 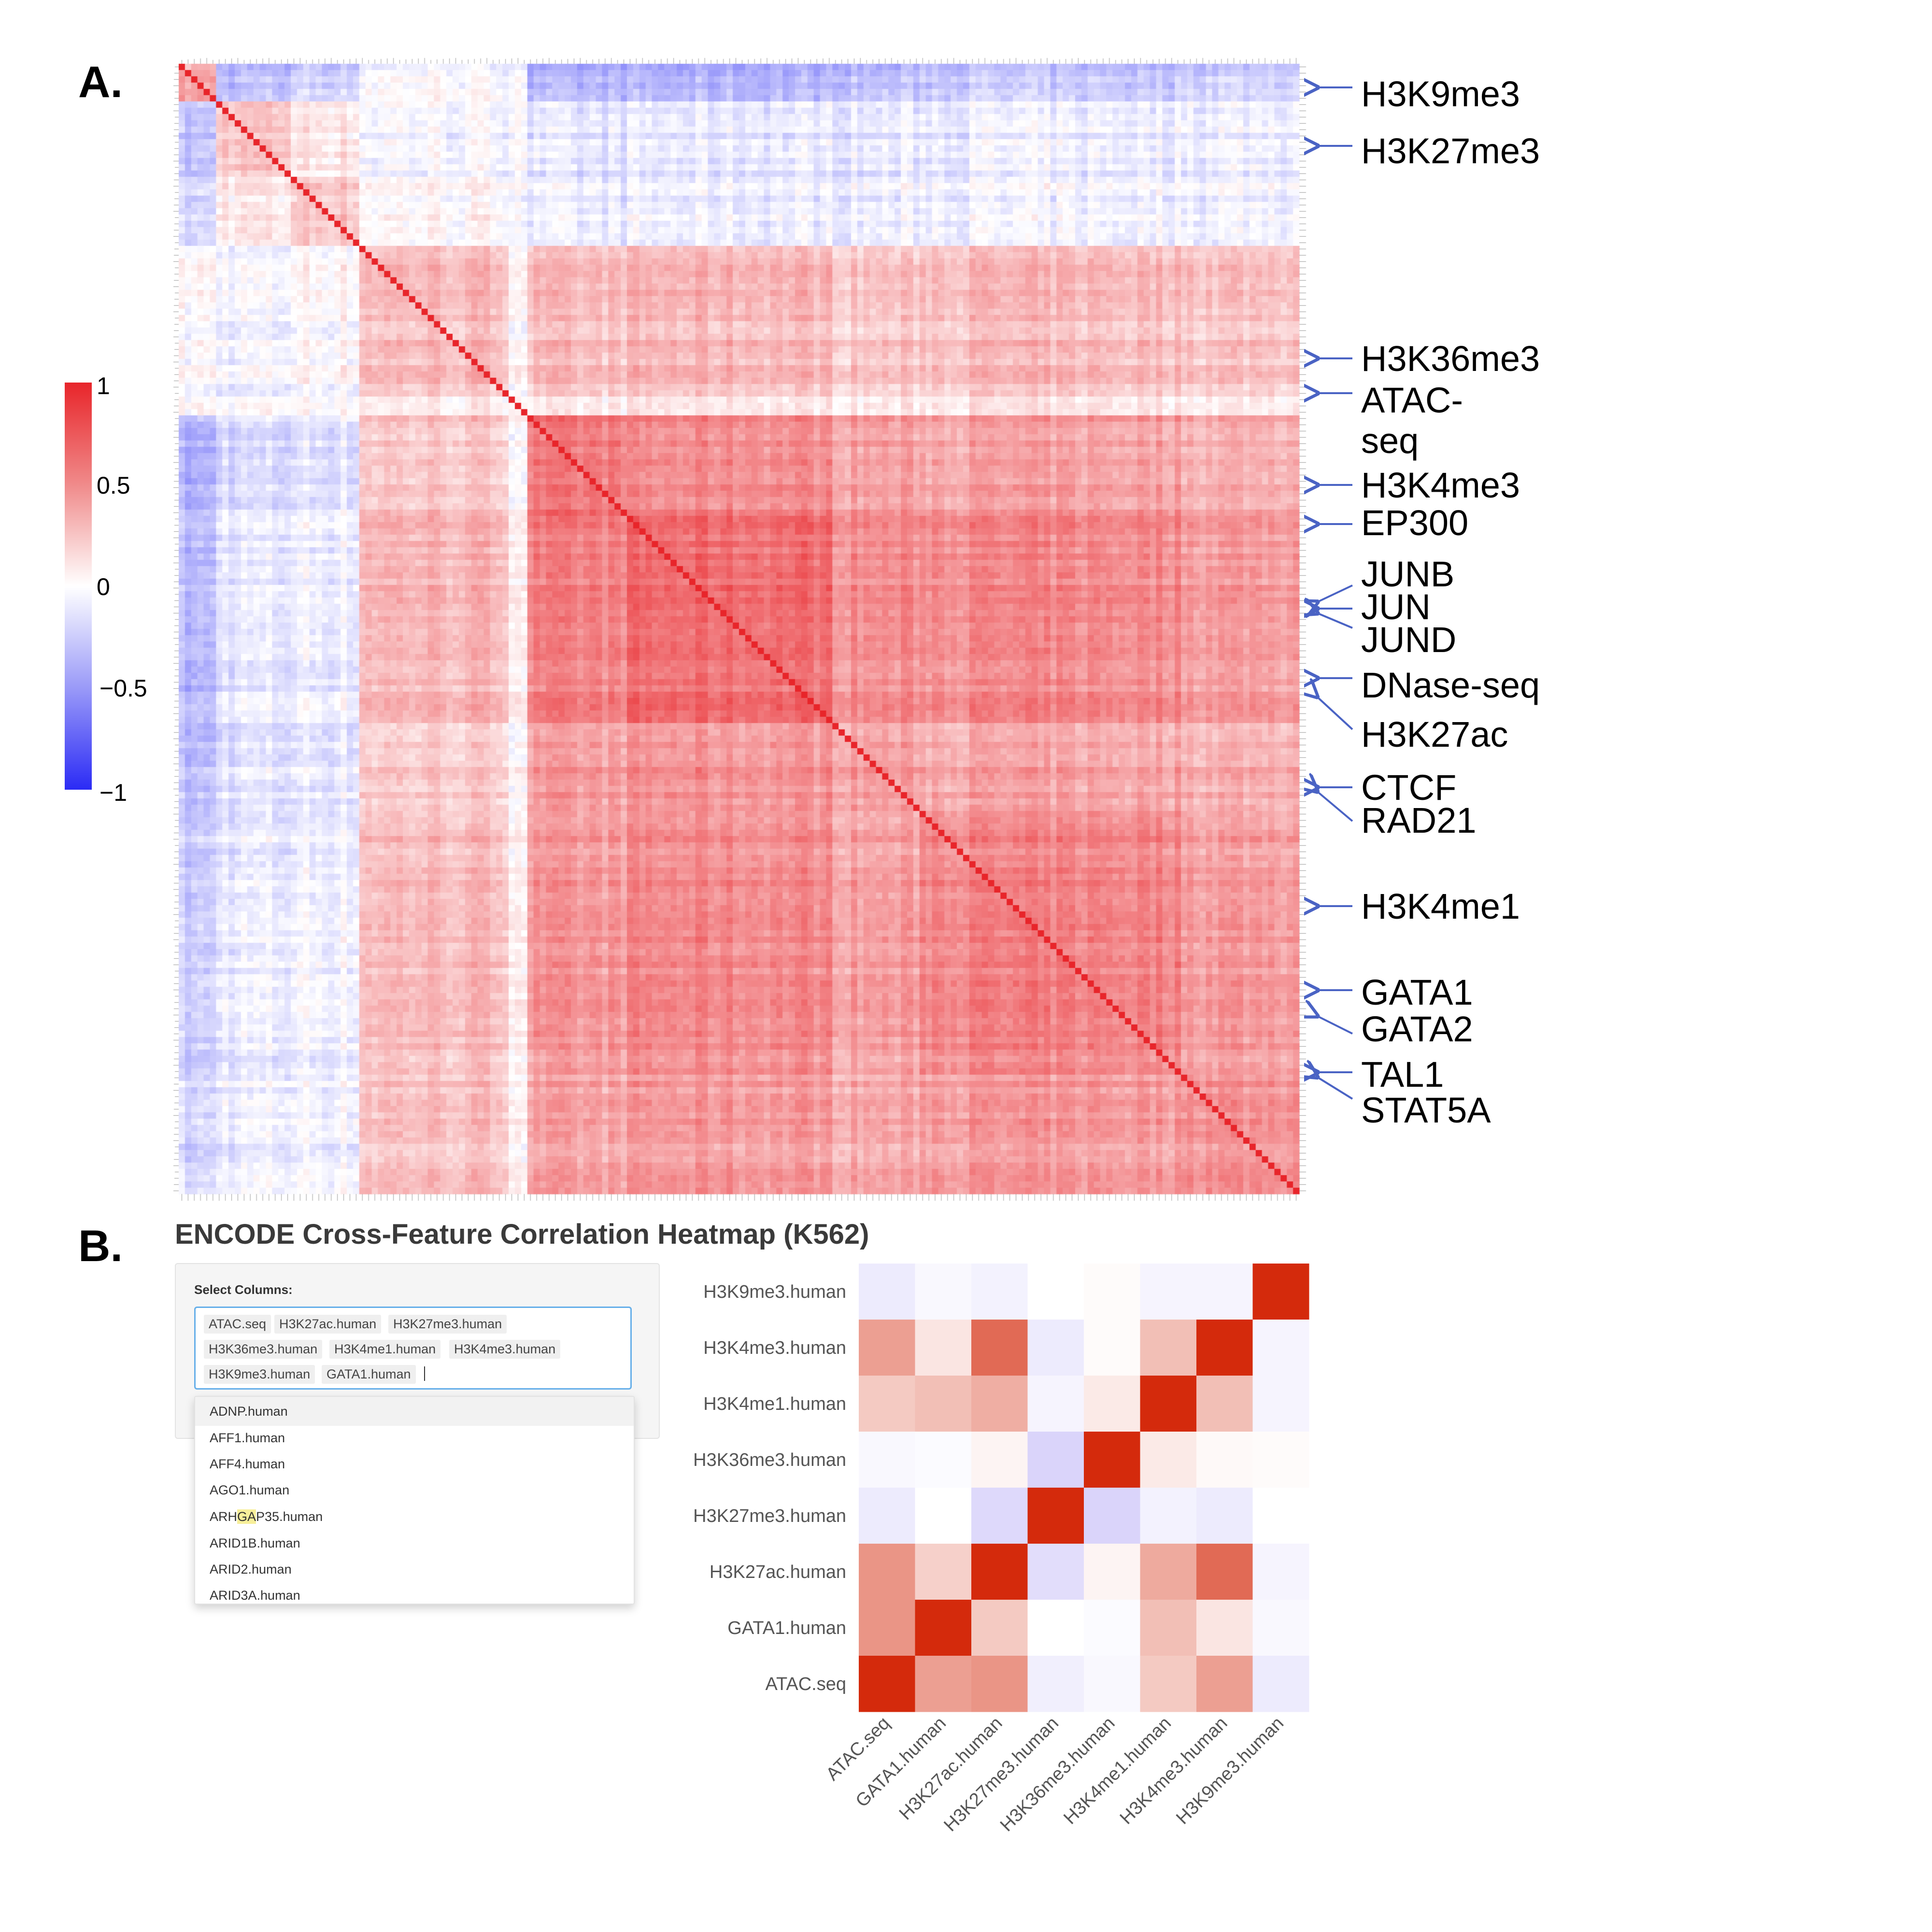 I want to click on x-tick-label: H3K4me3.human, so click(x=1174, y=1771).